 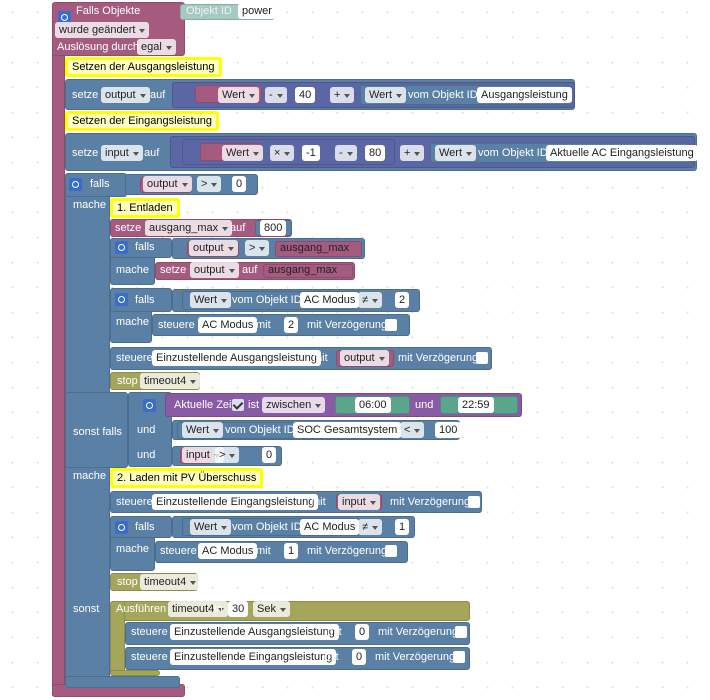 What do you see at coordinates (141, 609) in the screenshot?
I see `label: Ausführen` at bounding box center [141, 609].